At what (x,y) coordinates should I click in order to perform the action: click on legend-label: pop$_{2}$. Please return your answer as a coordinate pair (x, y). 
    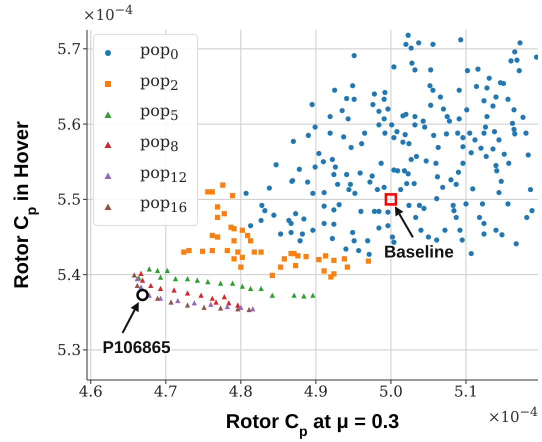
    Looking at the image, I should click on (159, 83).